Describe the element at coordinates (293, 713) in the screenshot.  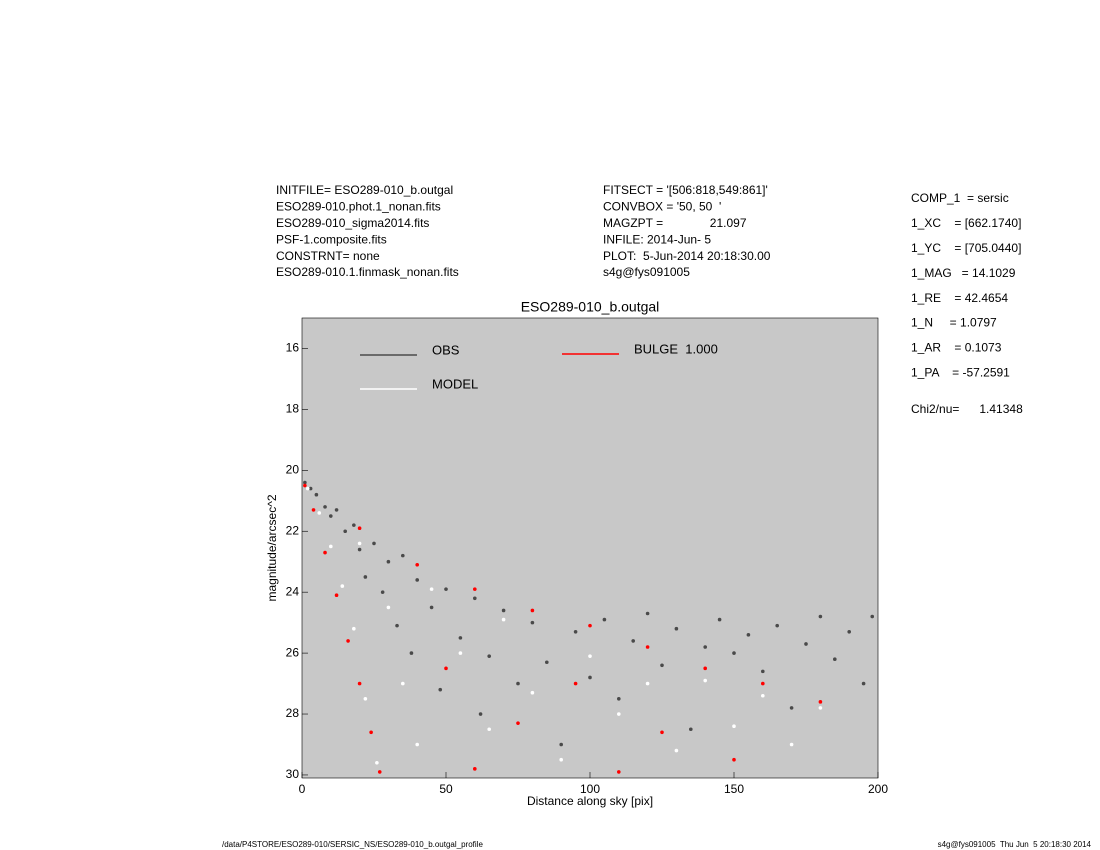
I see `y-tick-label: 28` at that location.